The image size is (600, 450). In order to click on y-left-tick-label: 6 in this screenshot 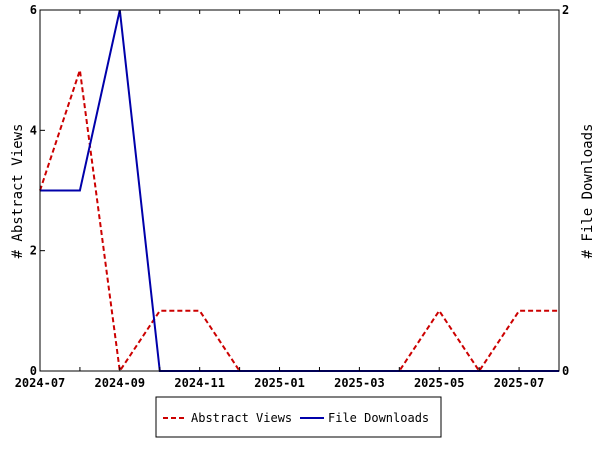, I will do `click(33, 10)`.